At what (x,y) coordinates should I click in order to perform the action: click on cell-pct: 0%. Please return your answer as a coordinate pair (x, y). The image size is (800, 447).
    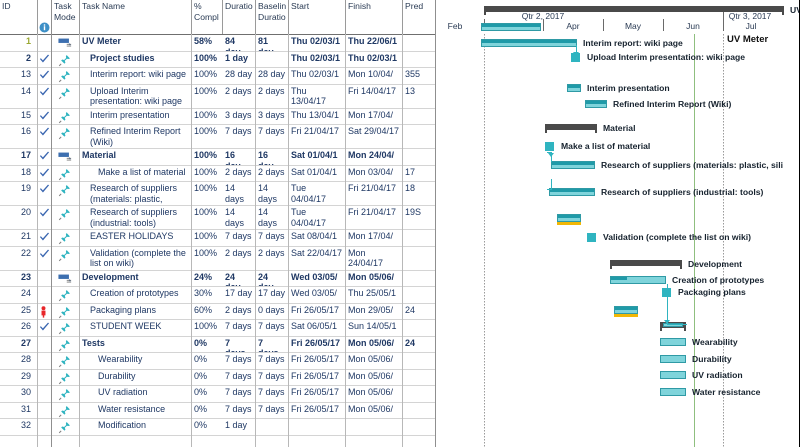
    Looking at the image, I should click on (201, 359).